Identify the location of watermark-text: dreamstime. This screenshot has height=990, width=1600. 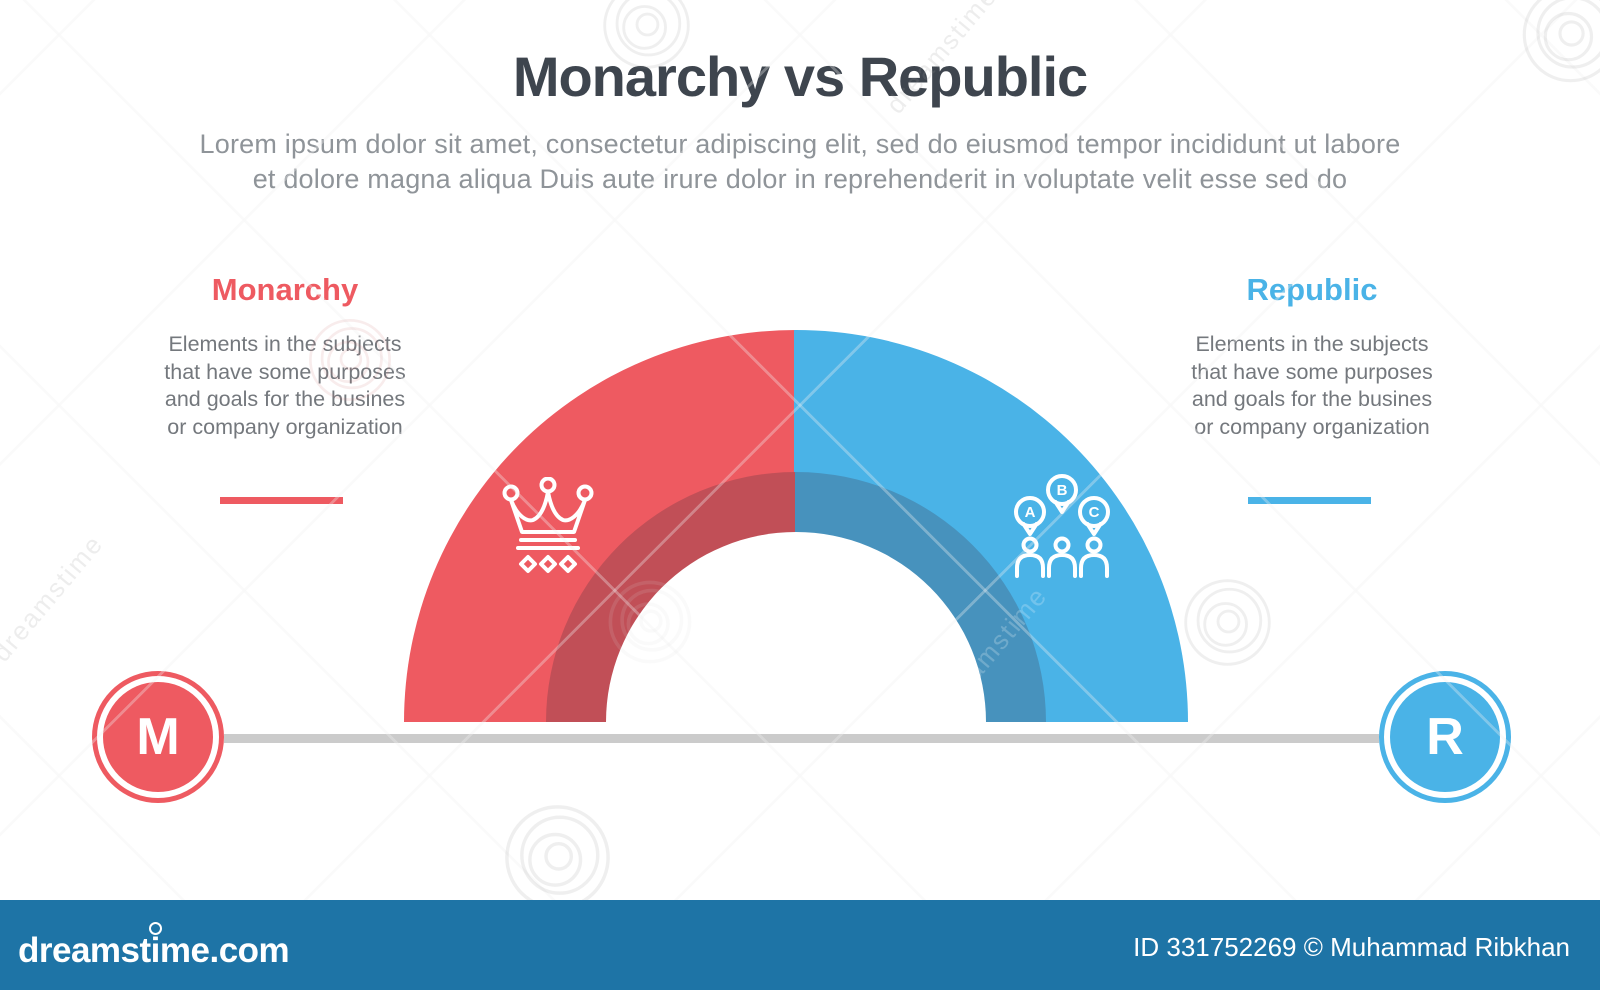
(55, 598).